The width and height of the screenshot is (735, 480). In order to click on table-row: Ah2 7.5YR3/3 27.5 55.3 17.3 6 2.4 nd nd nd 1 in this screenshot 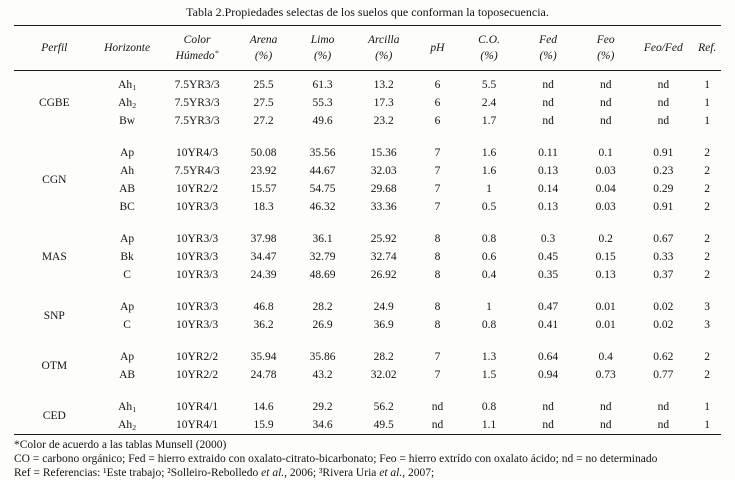, I will do `click(367, 103)`.